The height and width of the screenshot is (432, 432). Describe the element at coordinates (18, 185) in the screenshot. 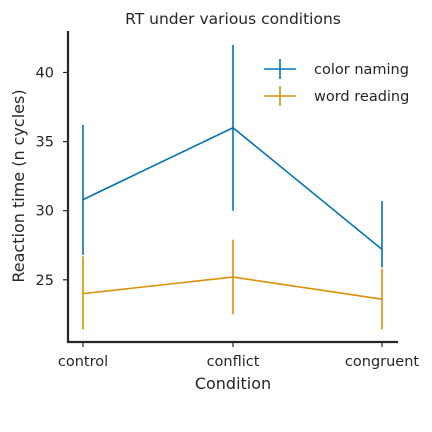

I see `y-axis-label: Reaction time (n cycles)` at that location.